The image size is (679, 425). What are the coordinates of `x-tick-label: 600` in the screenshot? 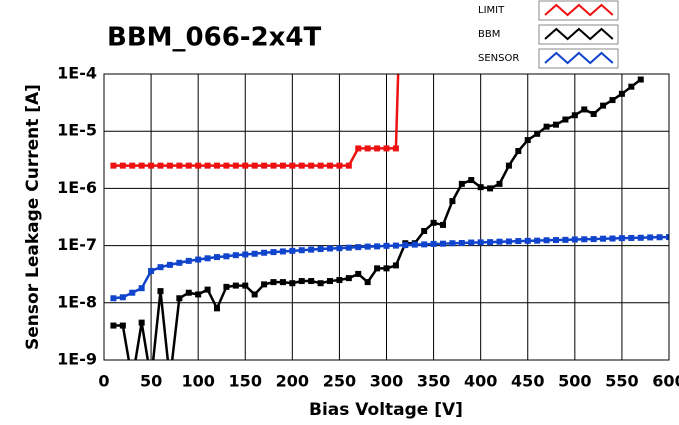 It's located at (665, 381).